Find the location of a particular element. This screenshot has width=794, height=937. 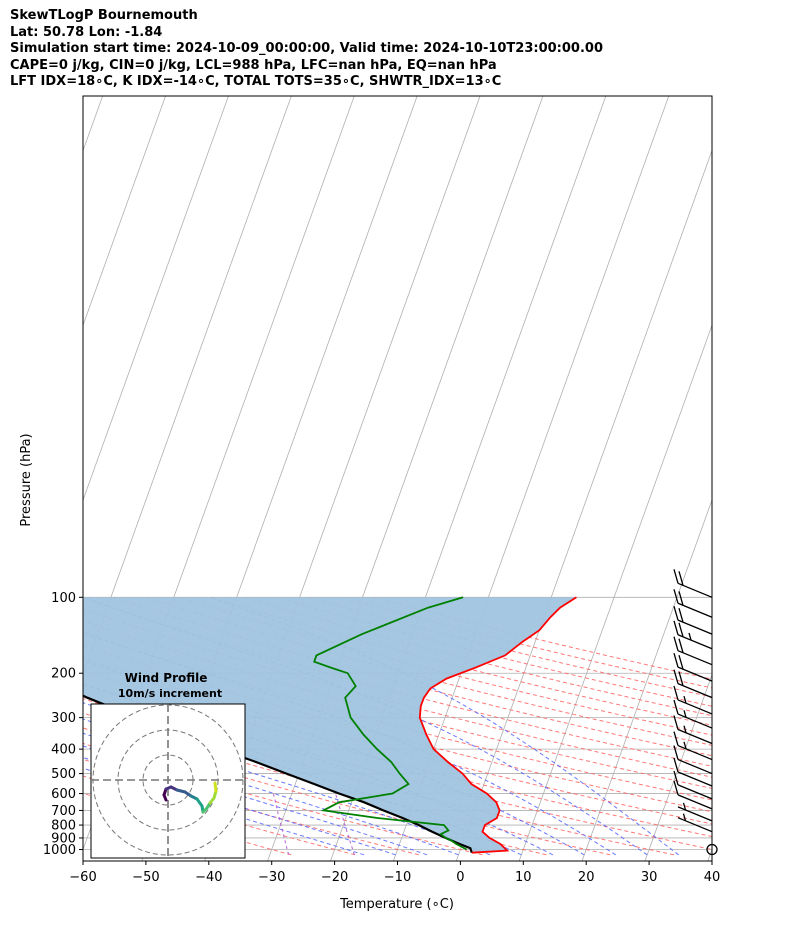

y-tick-label: 400 is located at coordinates (63, 750).